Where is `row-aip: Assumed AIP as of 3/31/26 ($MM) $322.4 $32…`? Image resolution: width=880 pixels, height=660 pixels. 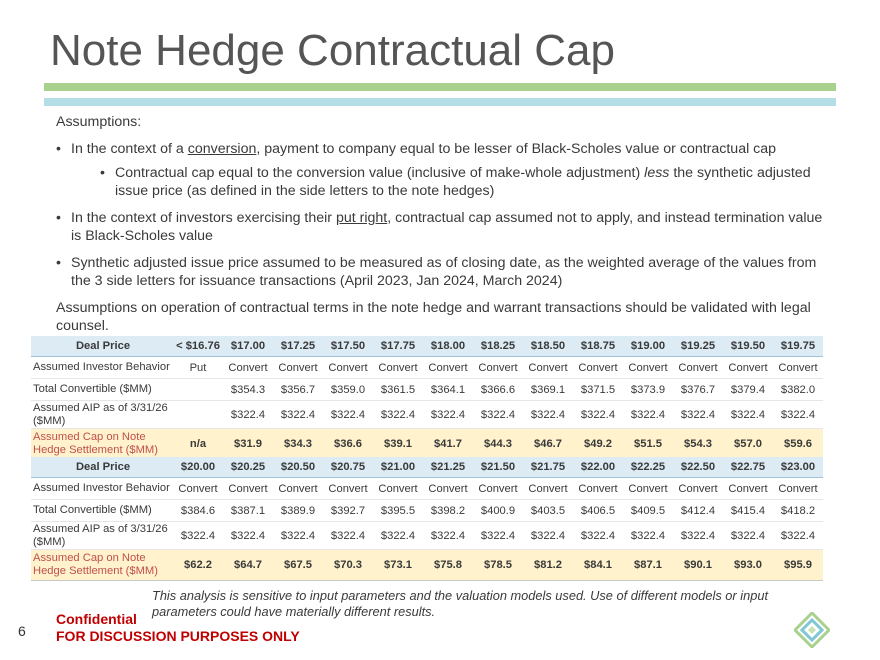
row-aip: Assumed AIP as of 3/31/26 ($MM) $322.4 $32… is located at coordinates (427, 414).